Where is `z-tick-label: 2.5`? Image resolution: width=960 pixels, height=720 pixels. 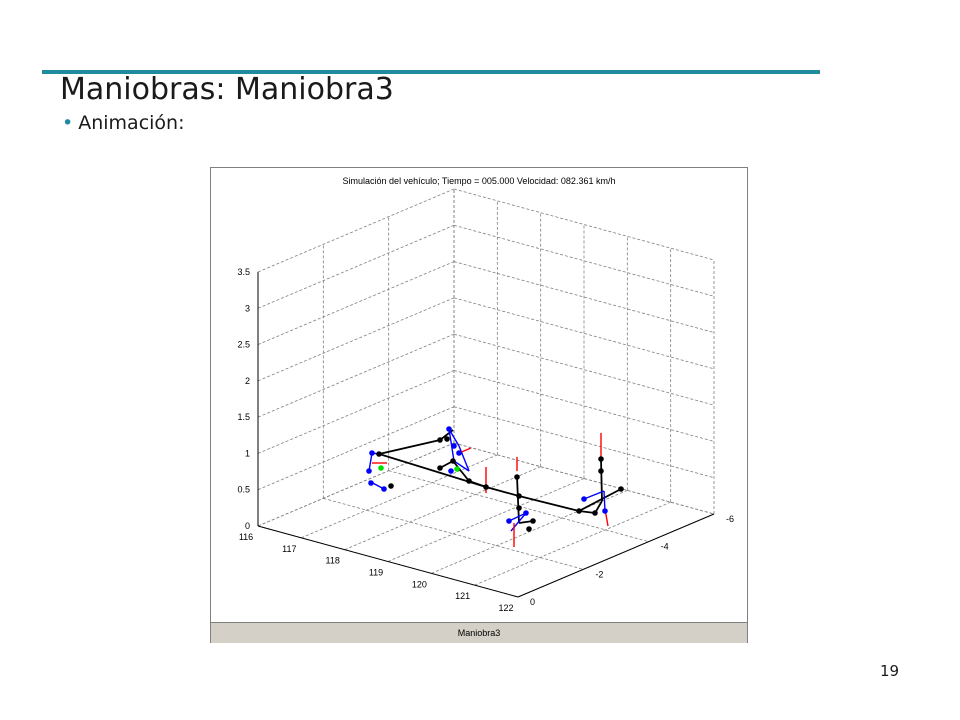 z-tick-label: 2.5 is located at coordinates (243, 345).